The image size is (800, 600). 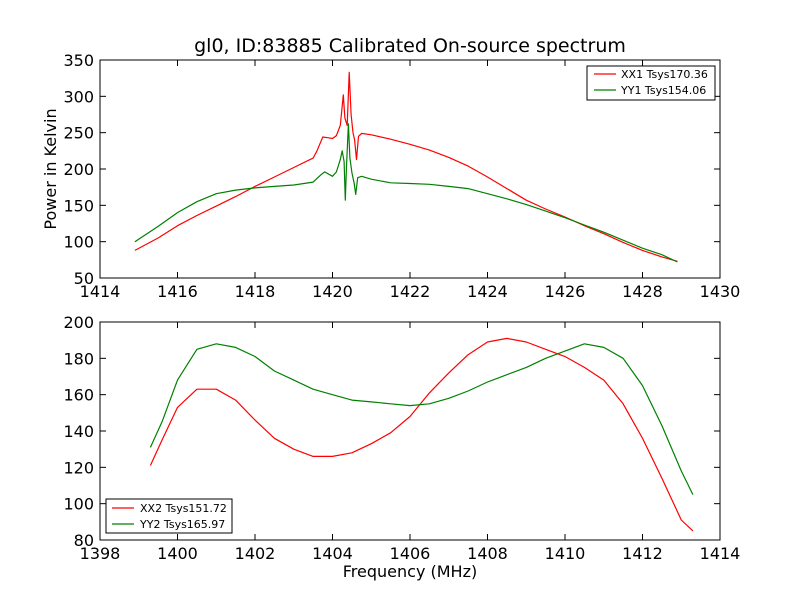 What do you see at coordinates (169, 516) in the screenshot?
I see `legend-bottom: XX2 Tsys151.72 YY2 Tsys165.97` at bounding box center [169, 516].